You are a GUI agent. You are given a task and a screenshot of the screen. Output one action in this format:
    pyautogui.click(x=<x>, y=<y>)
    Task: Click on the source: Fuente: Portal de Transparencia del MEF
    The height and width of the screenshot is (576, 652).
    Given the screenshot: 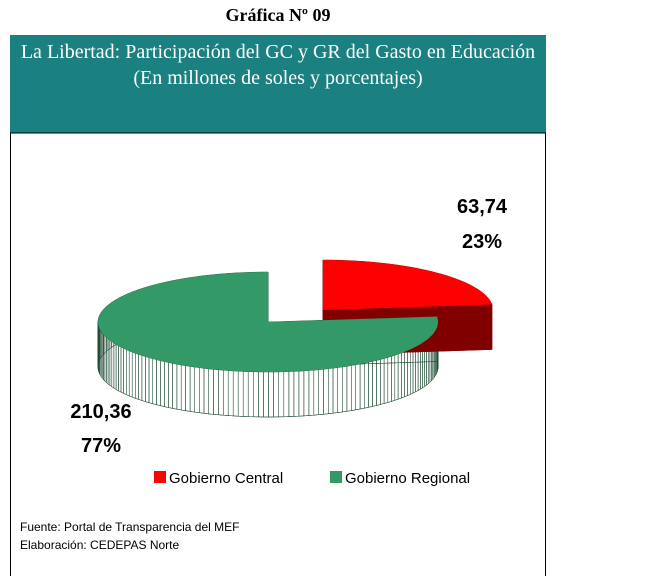 What is the action you would take?
    pyautogui.click(x=129, y=527)
    